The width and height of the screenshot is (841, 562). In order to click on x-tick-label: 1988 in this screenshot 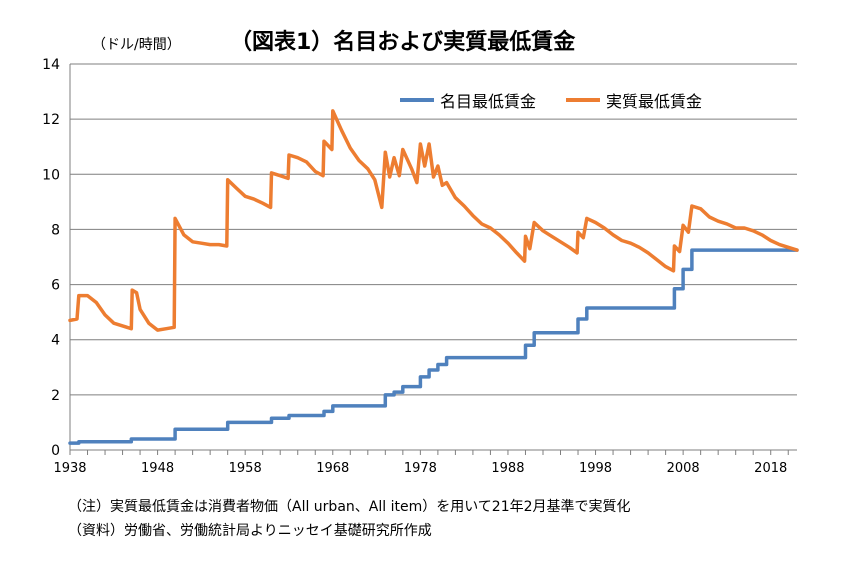, I will do `click(507, 468)`.